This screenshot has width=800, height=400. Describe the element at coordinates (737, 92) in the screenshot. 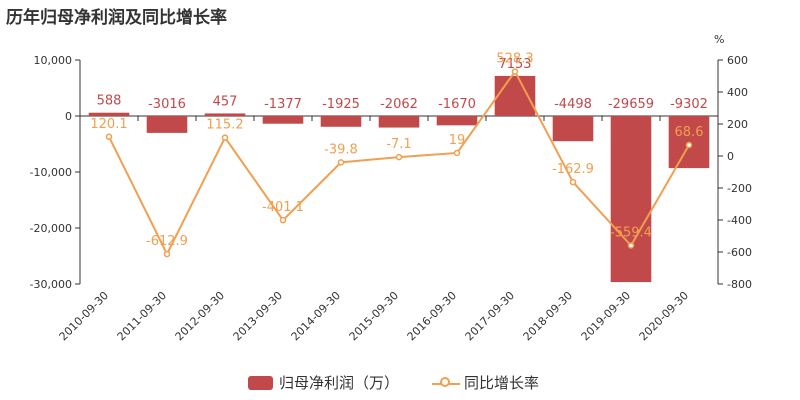

I see `right-y-tick-label: 400` at that location.